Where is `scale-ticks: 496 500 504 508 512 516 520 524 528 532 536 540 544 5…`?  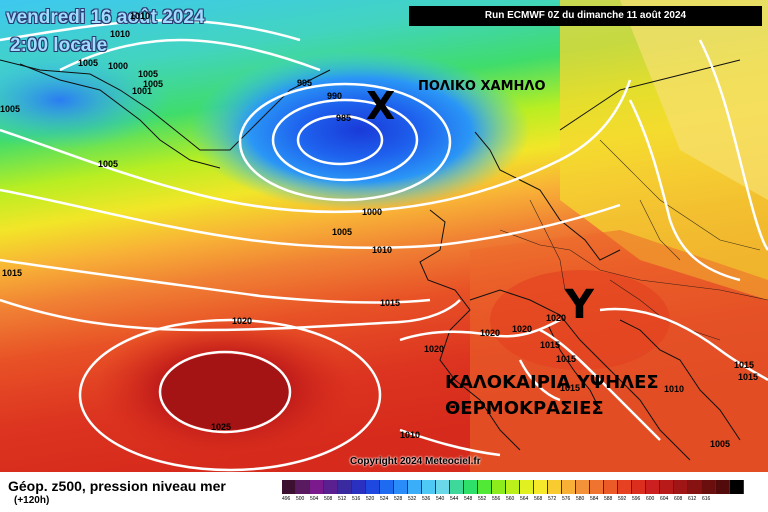 scale-ticks: 496 500 504 508 512 516 520 524 528 532 536 540 544 5… is located at coordinates (522, 501).